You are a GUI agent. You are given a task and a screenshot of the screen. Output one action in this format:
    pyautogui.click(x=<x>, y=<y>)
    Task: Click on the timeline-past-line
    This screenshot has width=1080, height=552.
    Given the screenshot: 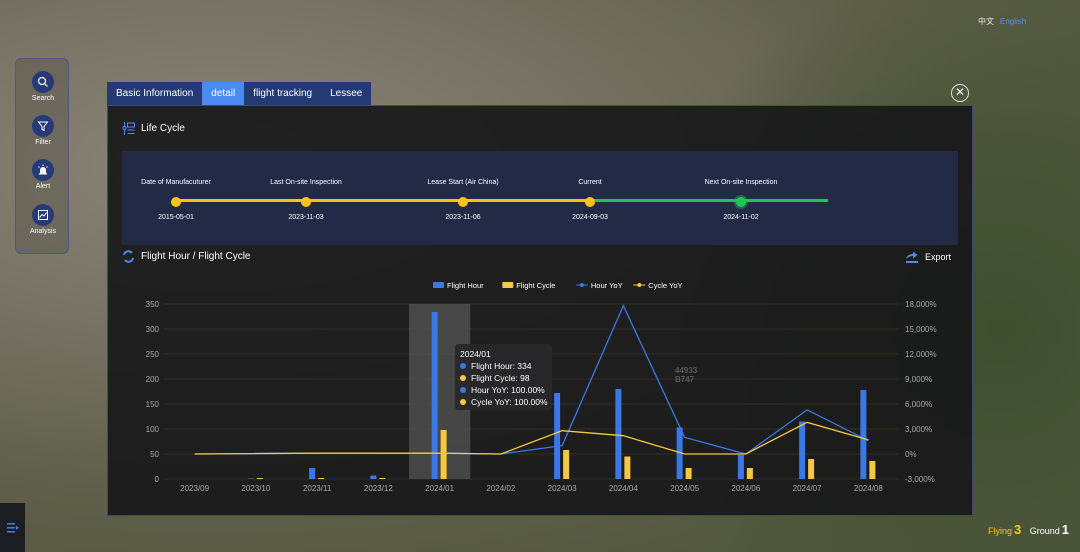 What is the action you would take?
    pyautogui.click(x=383, y=200)
    